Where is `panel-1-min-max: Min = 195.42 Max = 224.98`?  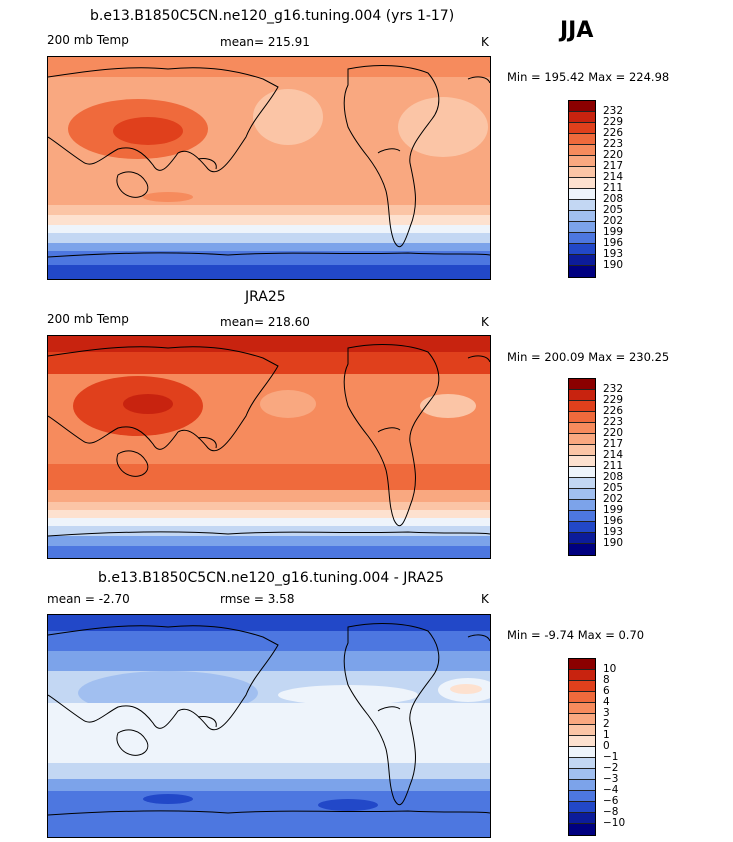
panel-1-min-max: Min = 195.42 Max = 224.98 is located at coordinates (588, 77).